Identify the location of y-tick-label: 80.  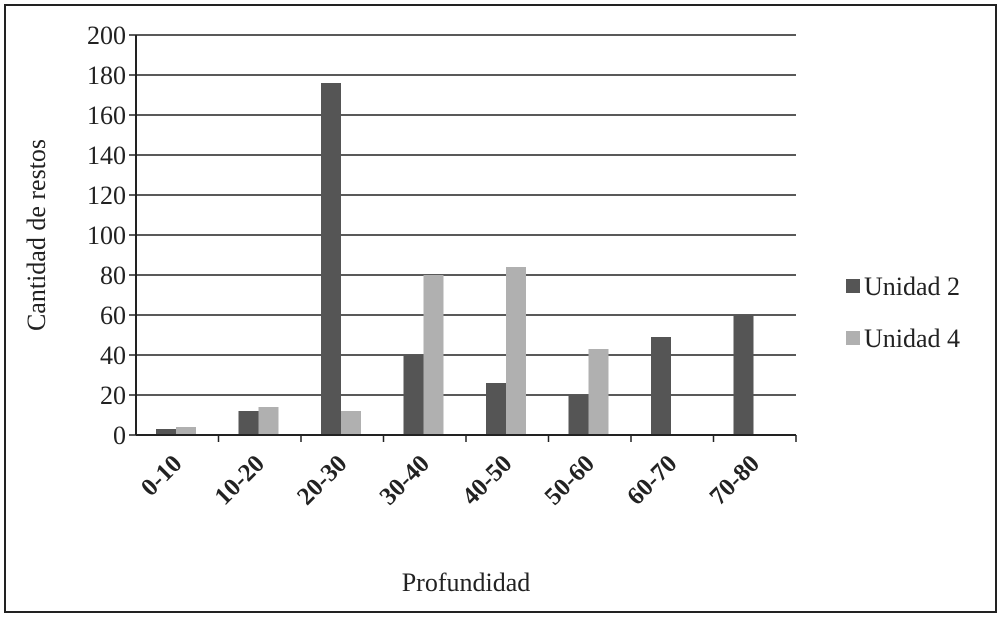
(113, 275).